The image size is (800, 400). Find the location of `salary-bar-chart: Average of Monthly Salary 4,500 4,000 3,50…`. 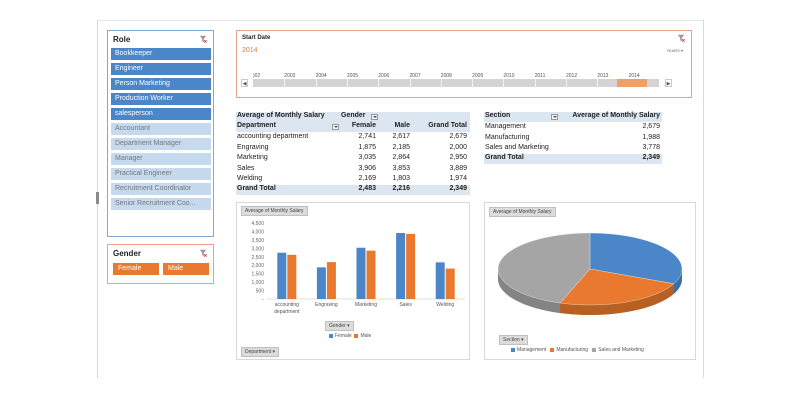

salary-bar-chart: Average of Monthly Salary 4,500 4,000 3,50… is located at coordinates (353, 281).